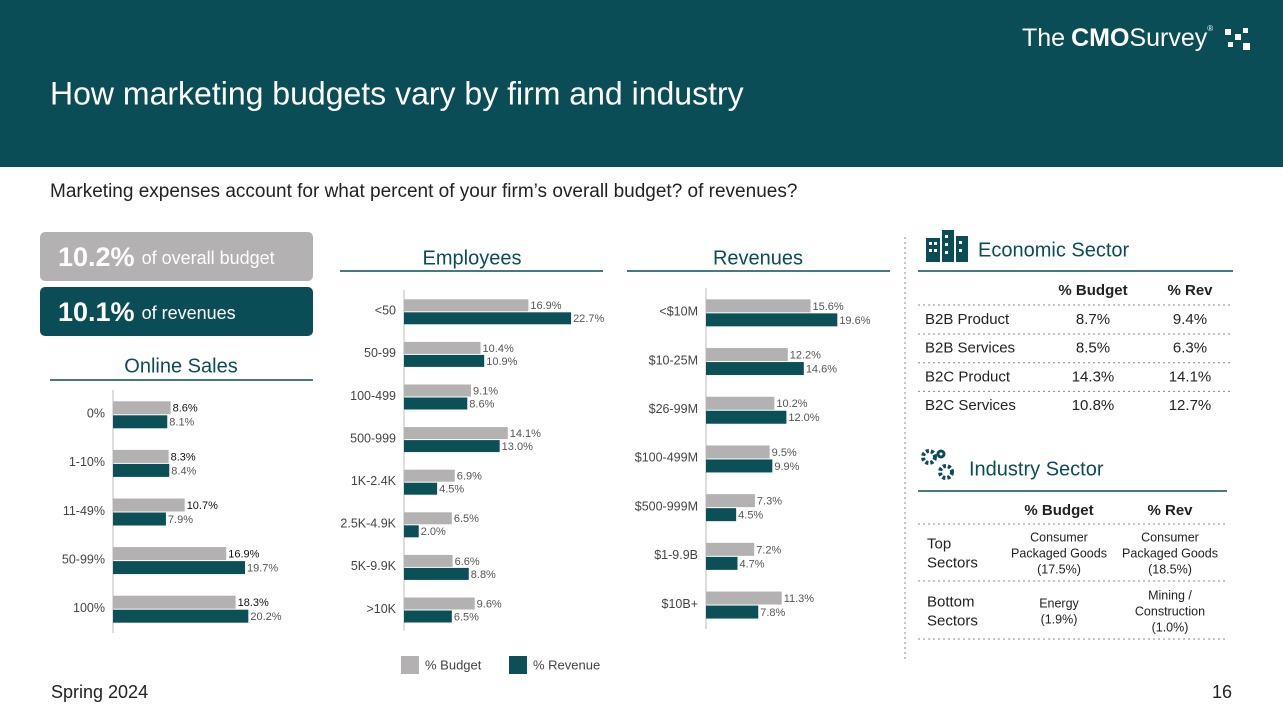  I want to click on logo-post: Survey, so click(1168, 38).